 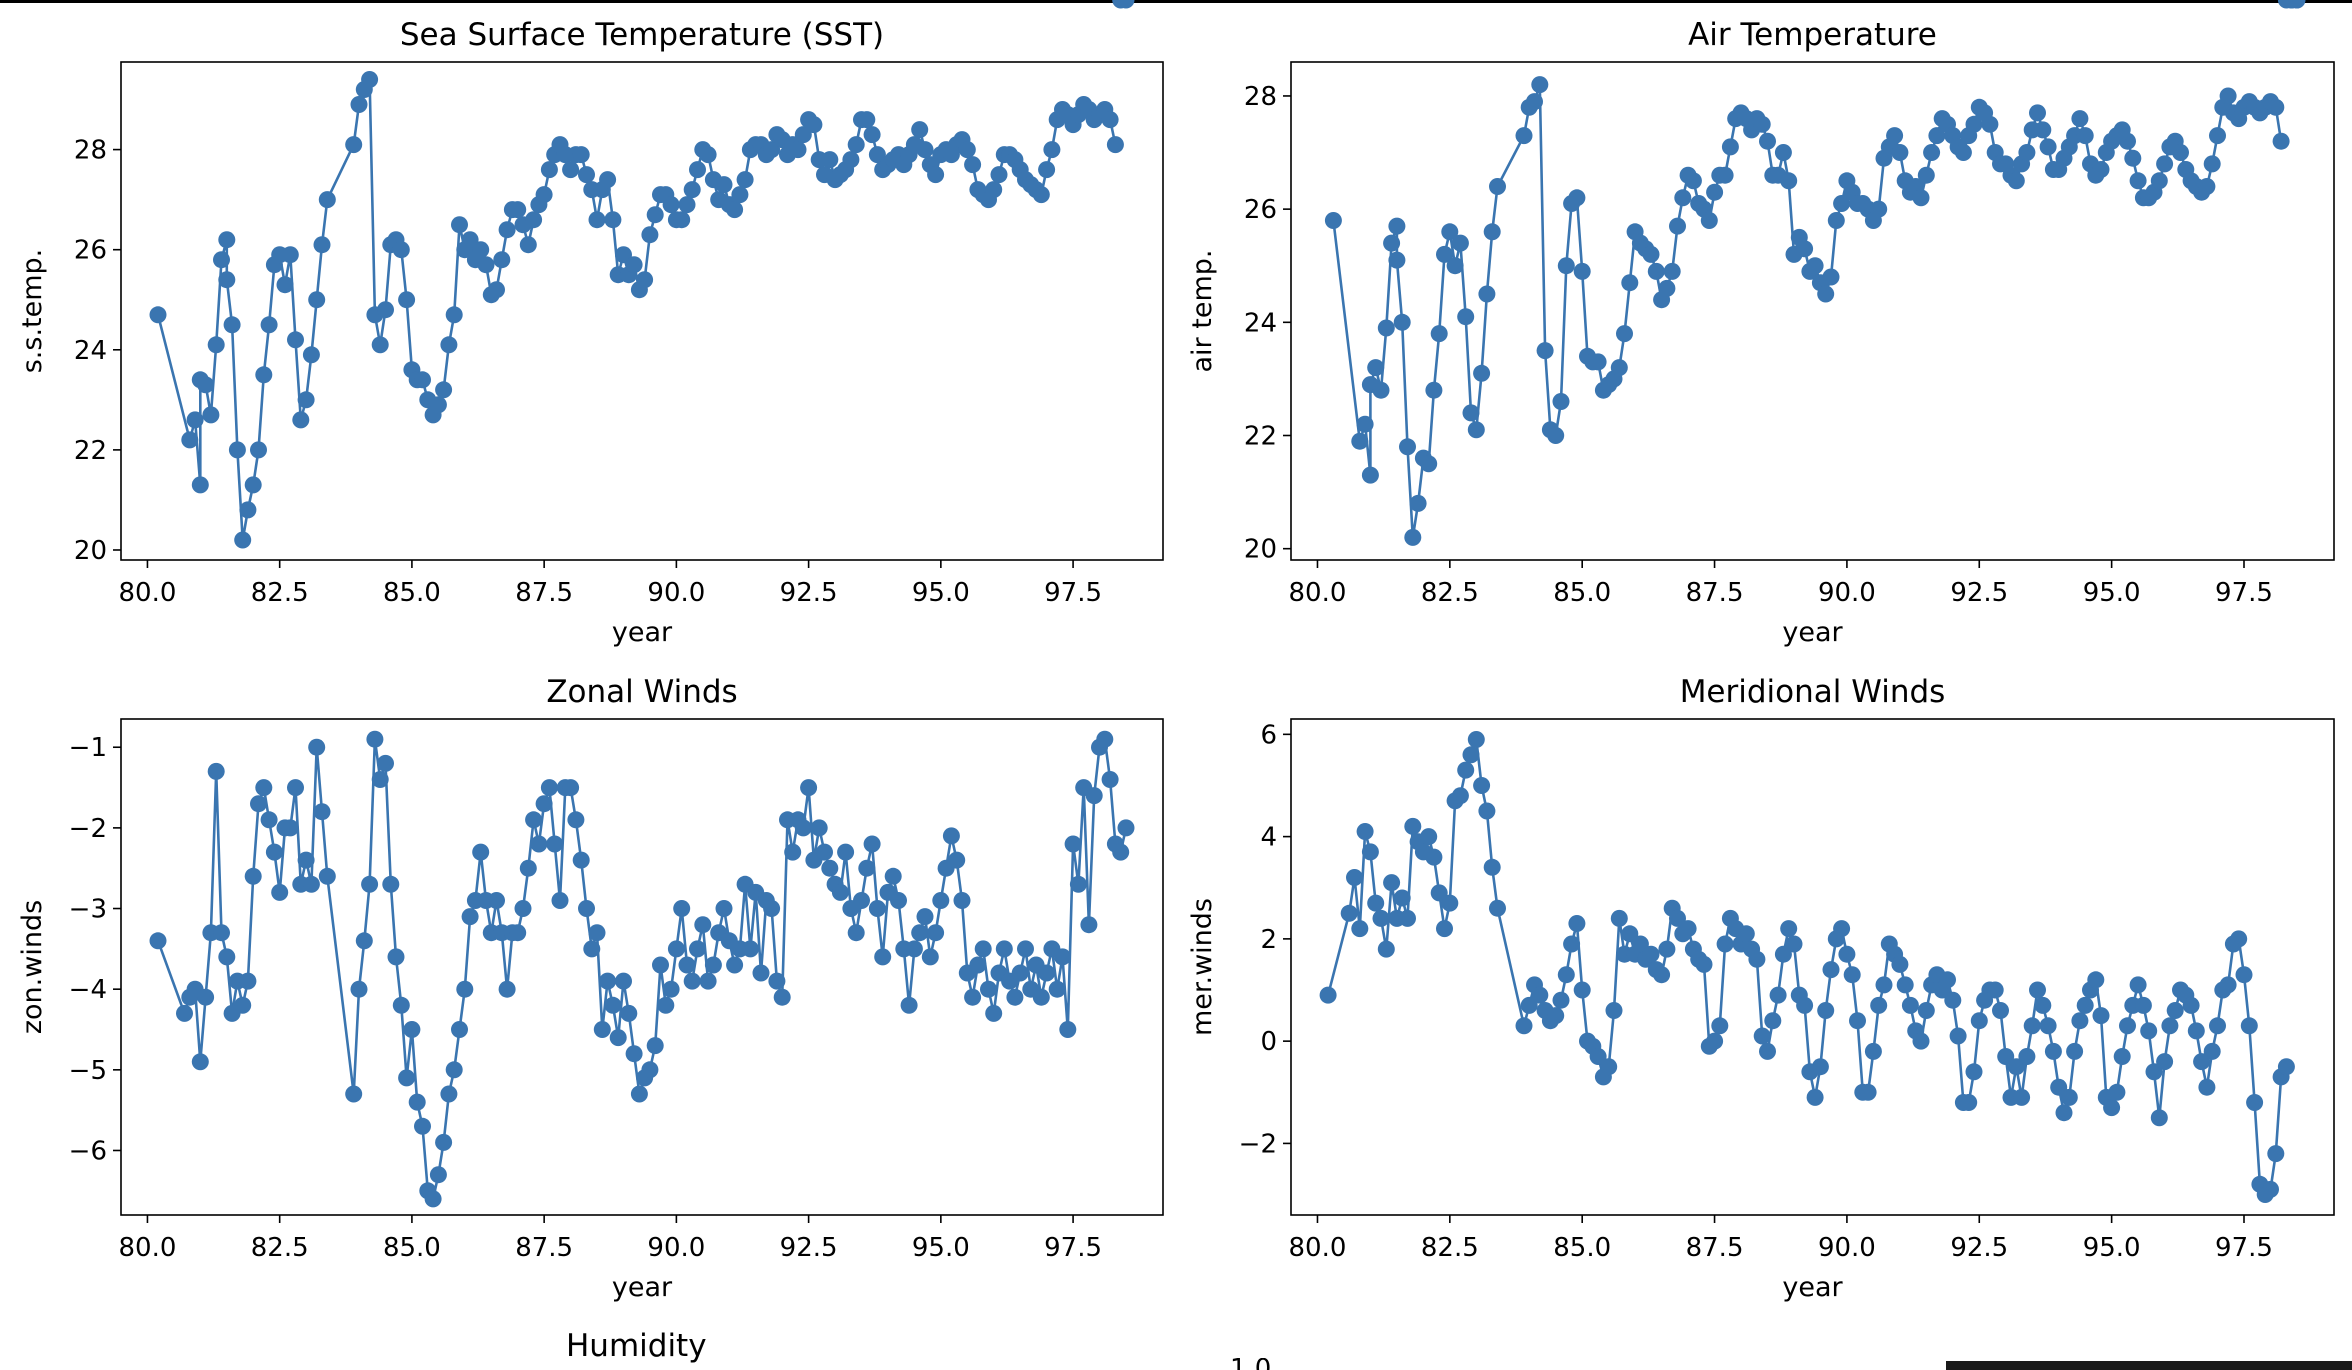 I want to click on x-tick-label: 92.5, so click(x=1979, y=1248).